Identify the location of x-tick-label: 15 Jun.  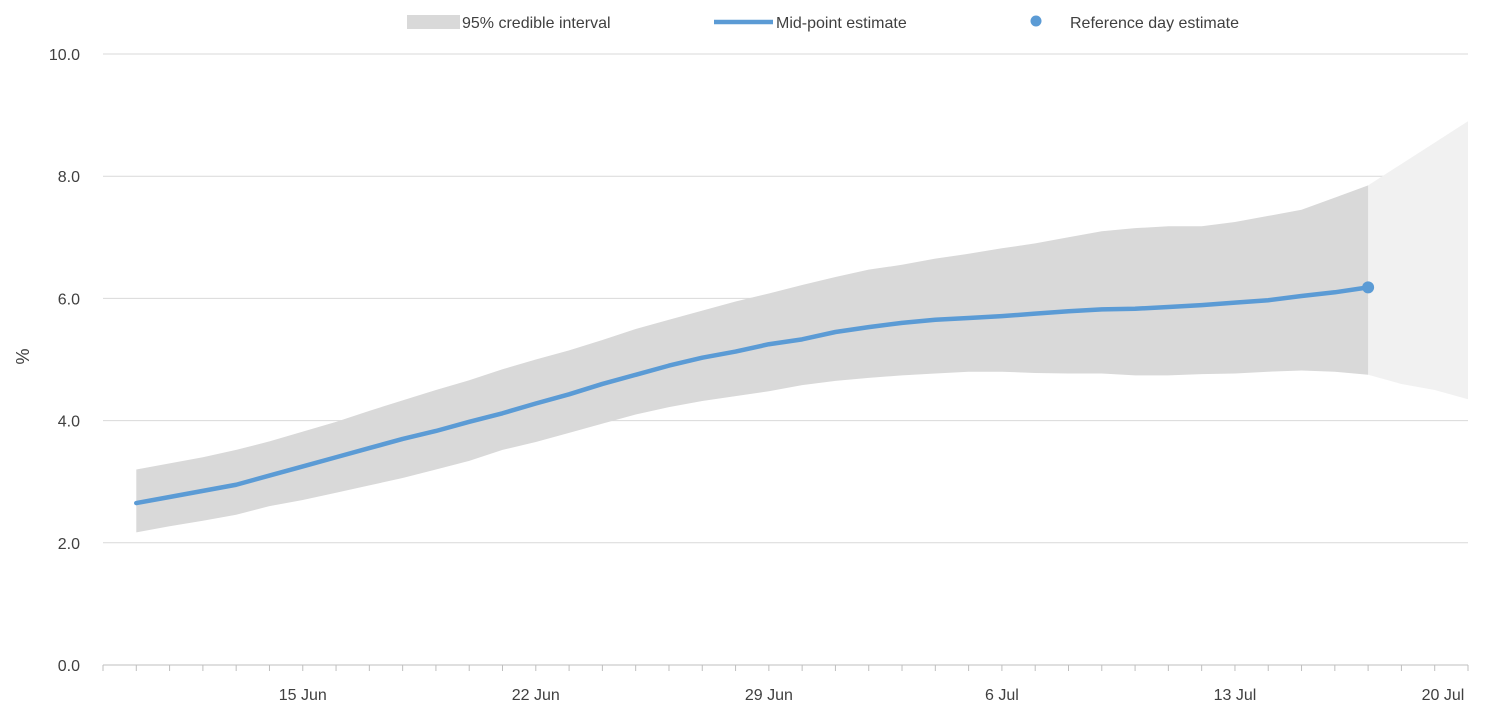
(303, 695).